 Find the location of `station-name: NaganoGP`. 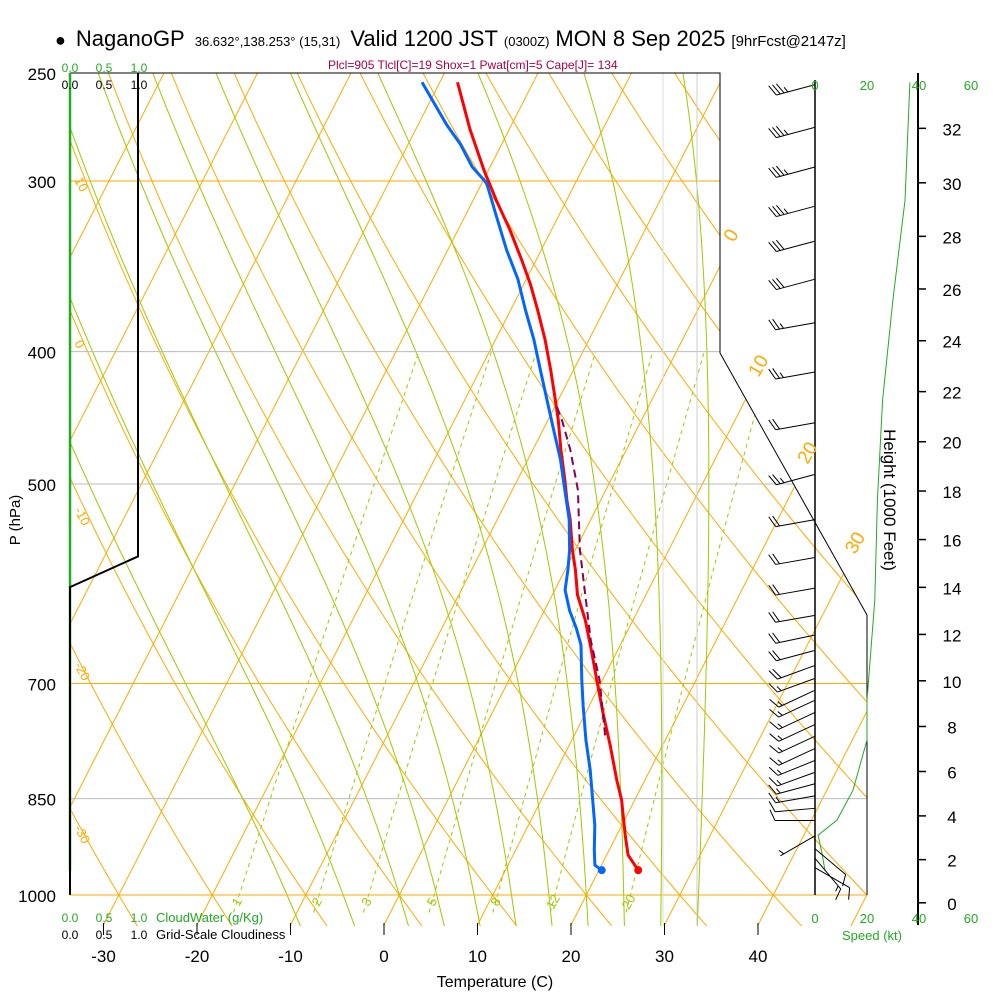

station-name: NaganoGP is located at coordinates (130, 38).